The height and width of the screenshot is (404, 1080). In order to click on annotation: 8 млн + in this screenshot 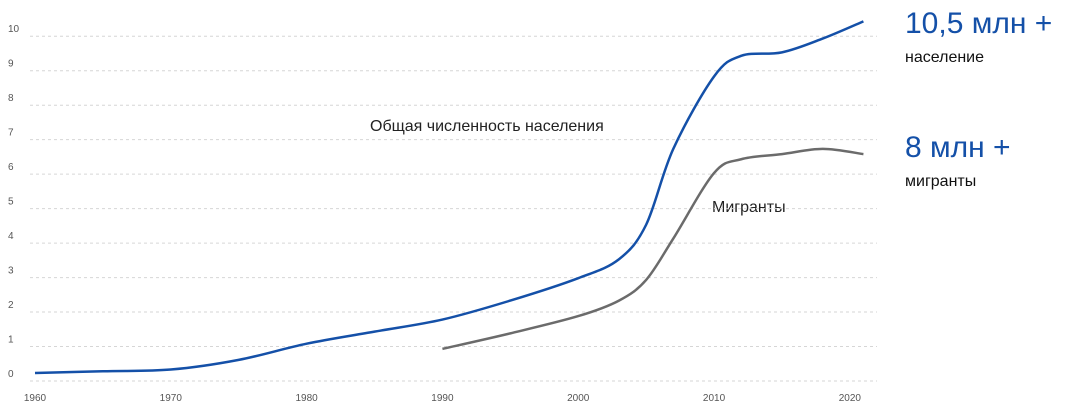, I will do `click(958, 147)`.